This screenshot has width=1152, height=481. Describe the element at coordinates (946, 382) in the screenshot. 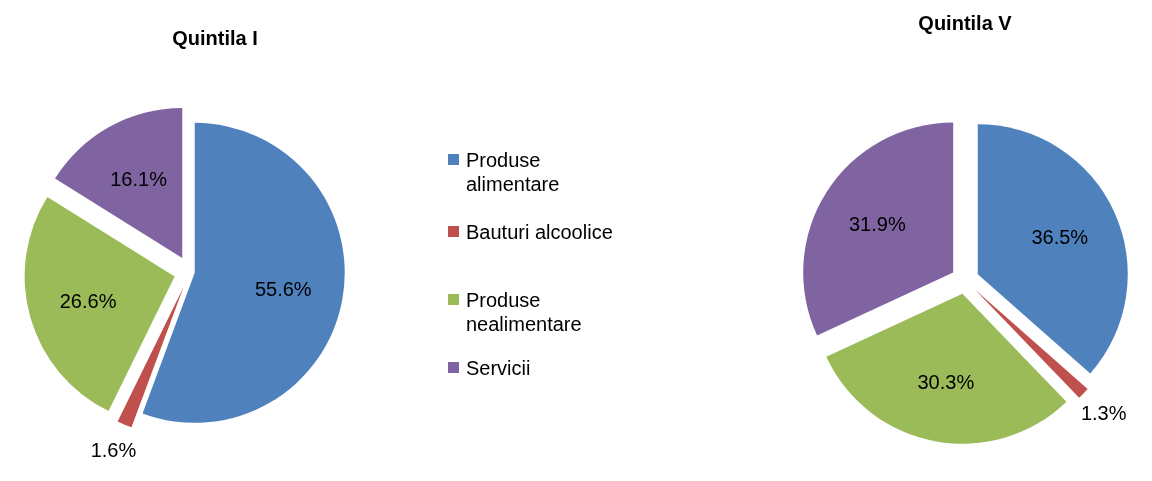

I see `data-label: 30.3%` at that location.